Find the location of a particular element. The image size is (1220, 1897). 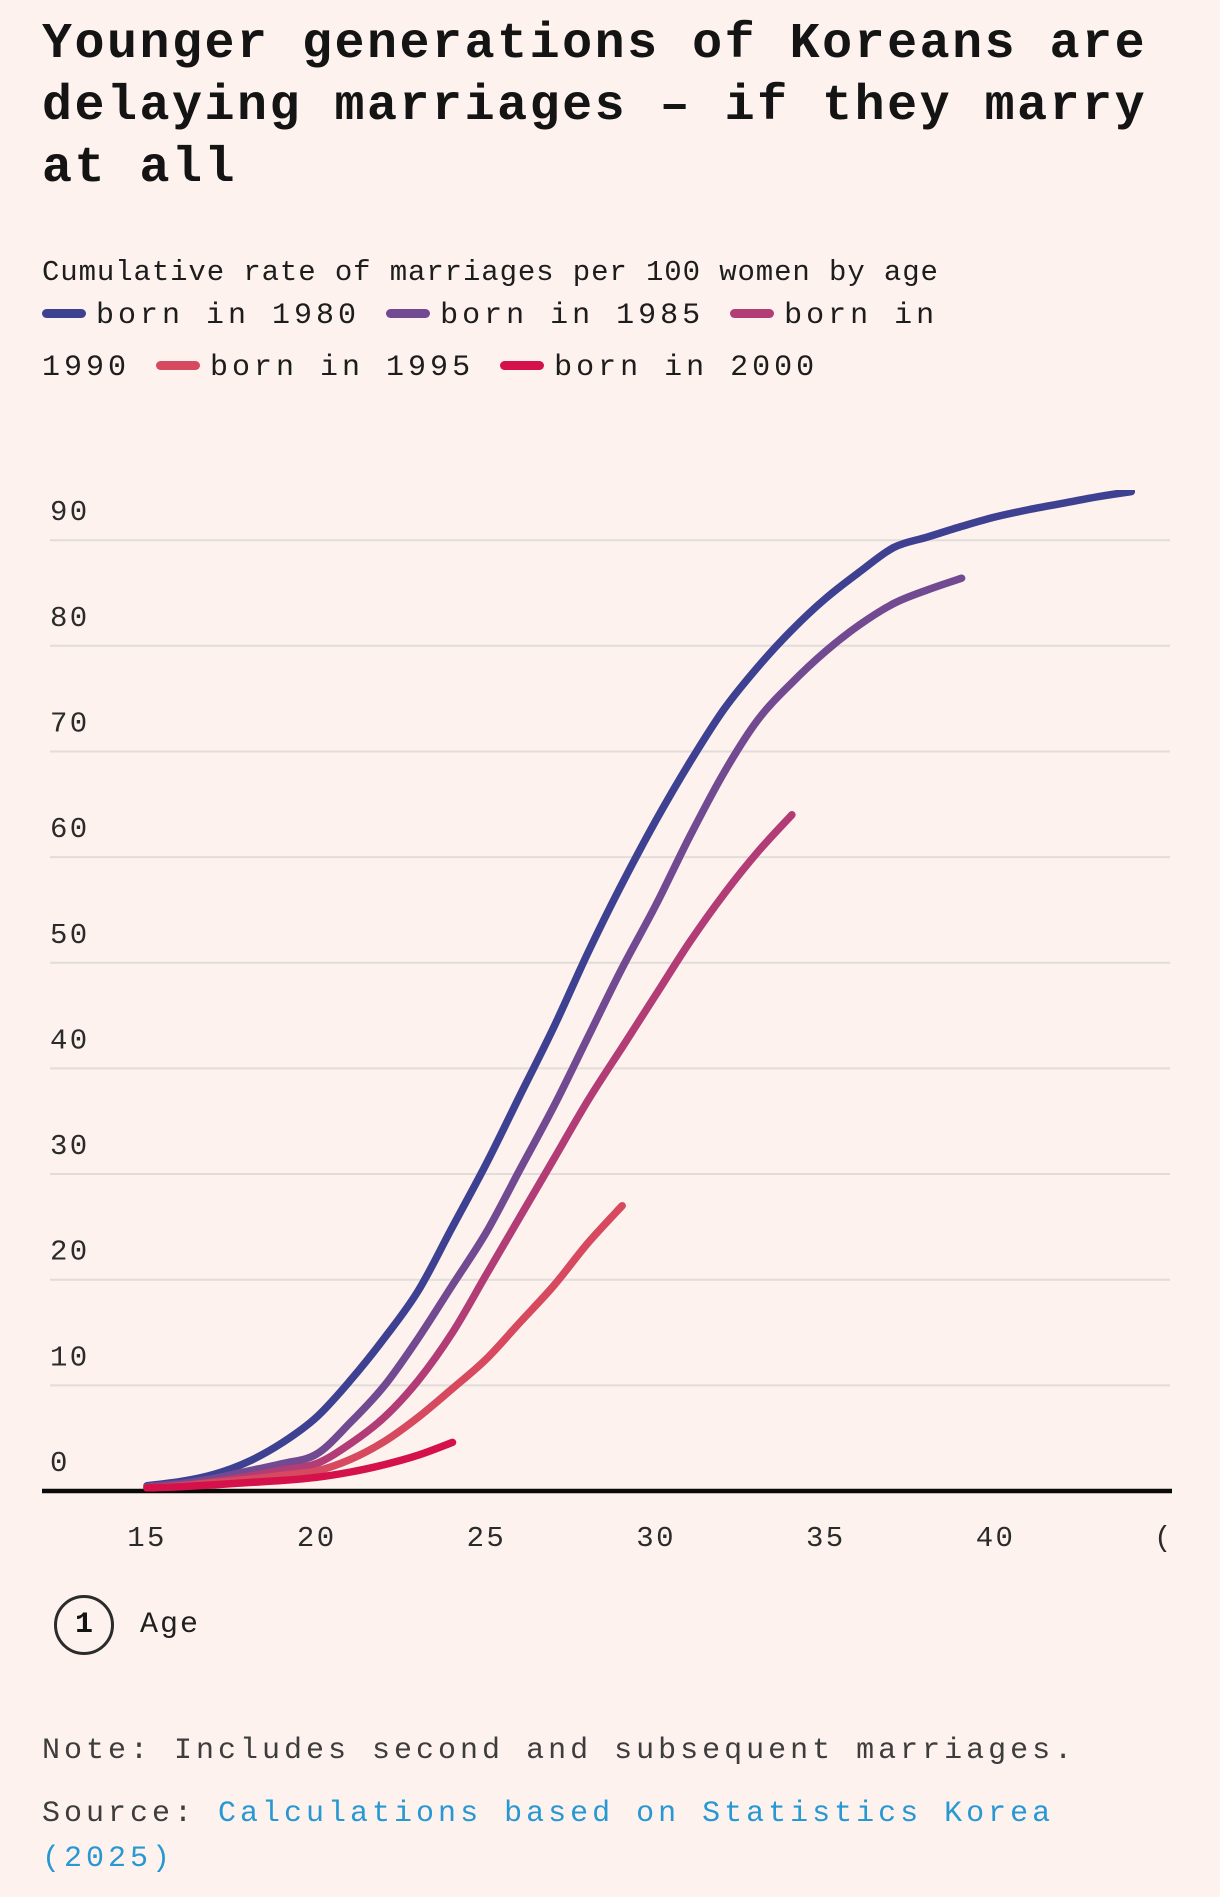

y-tick-label: 60 is located at coordinates (70, 829).